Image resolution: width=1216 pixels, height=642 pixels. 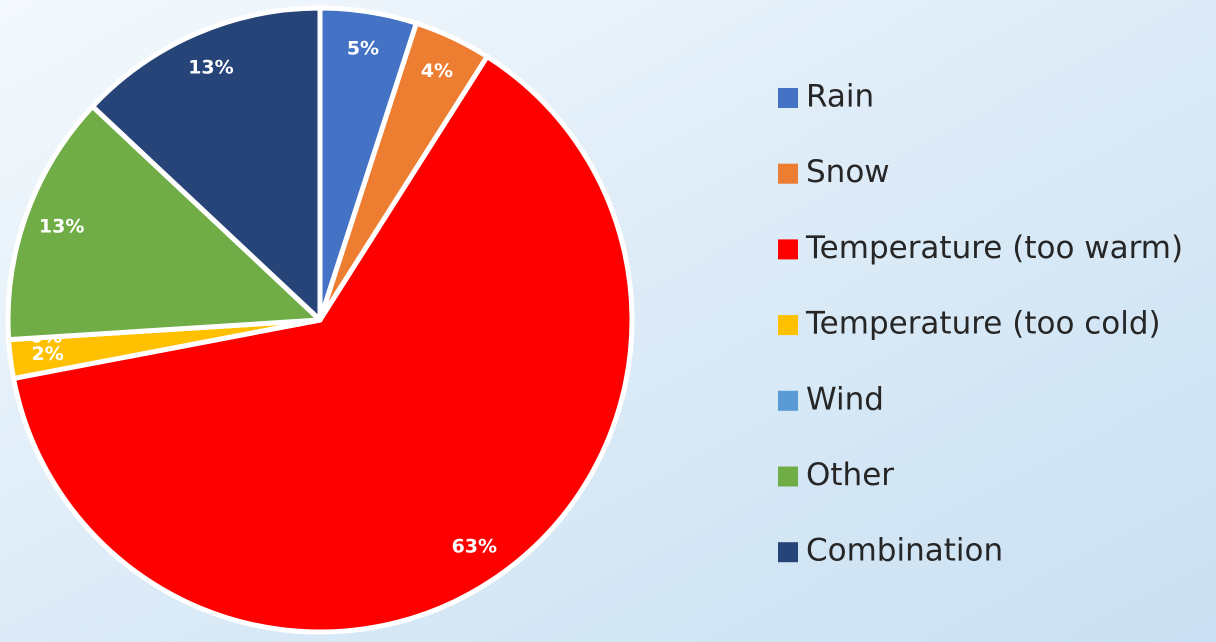 I want to click on legend-label: Combination, so click(x=904, y=551).